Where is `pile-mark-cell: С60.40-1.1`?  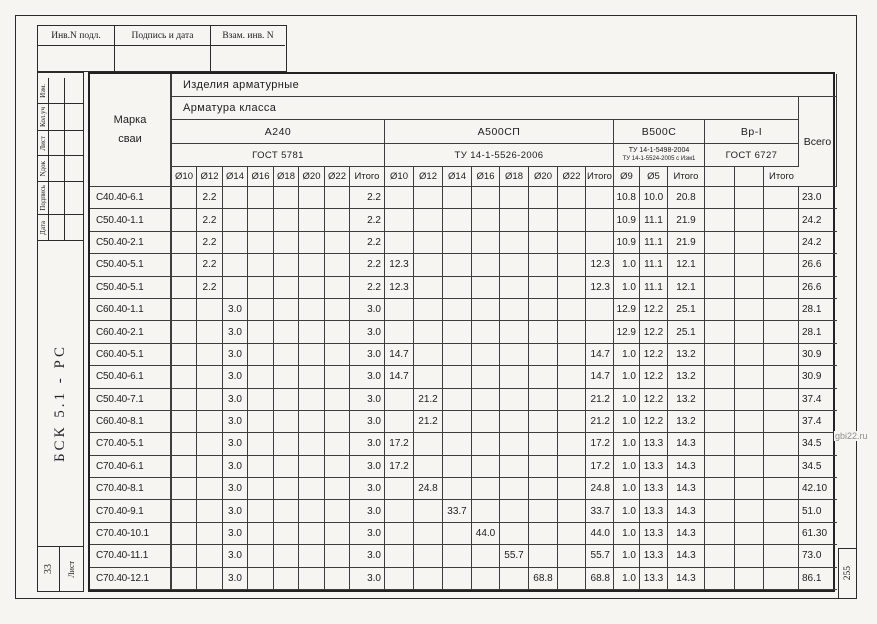
pile-mark-cell: С60.40-1.1 is located at coordinates (131, 310).